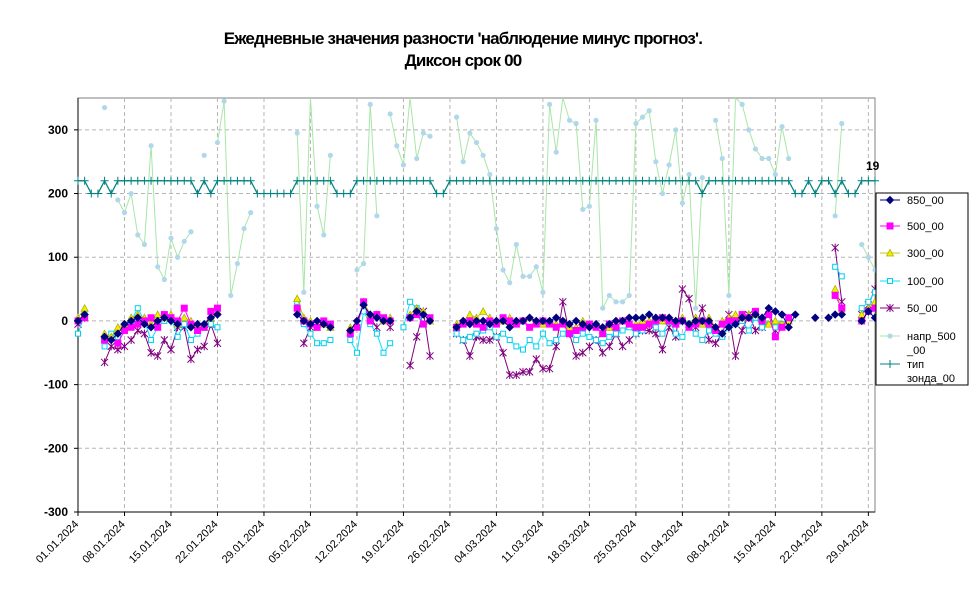 This screenshot has height=599, width=976. What do you see at coordinates (289, 541) in the screenshot?
I see `x-tick-label: 05.02.2024` at bounding box center [289, 541].